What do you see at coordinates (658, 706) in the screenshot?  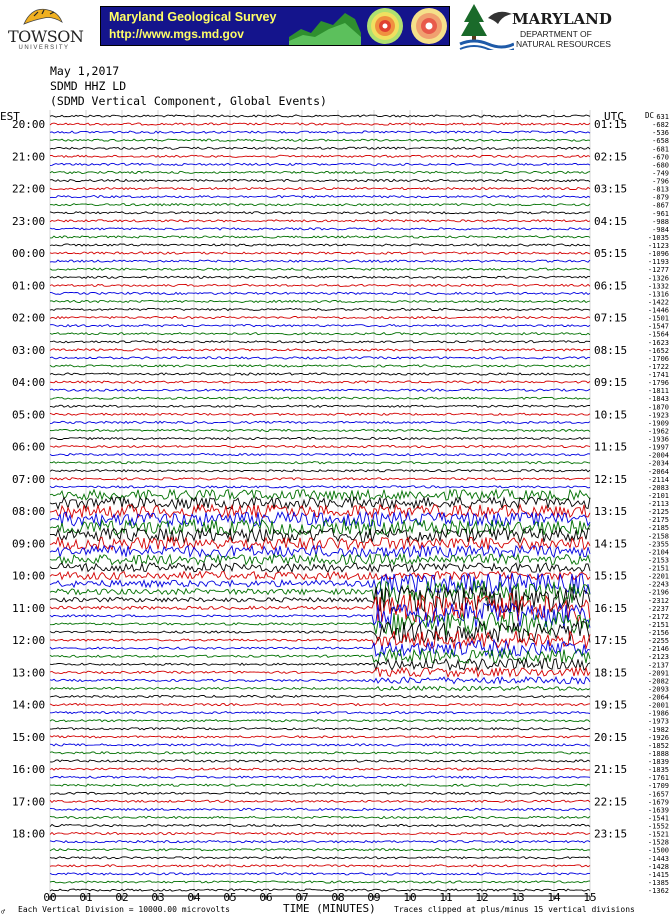 I see `trace-offset-label: -2001` at bounding box center [658, 706].